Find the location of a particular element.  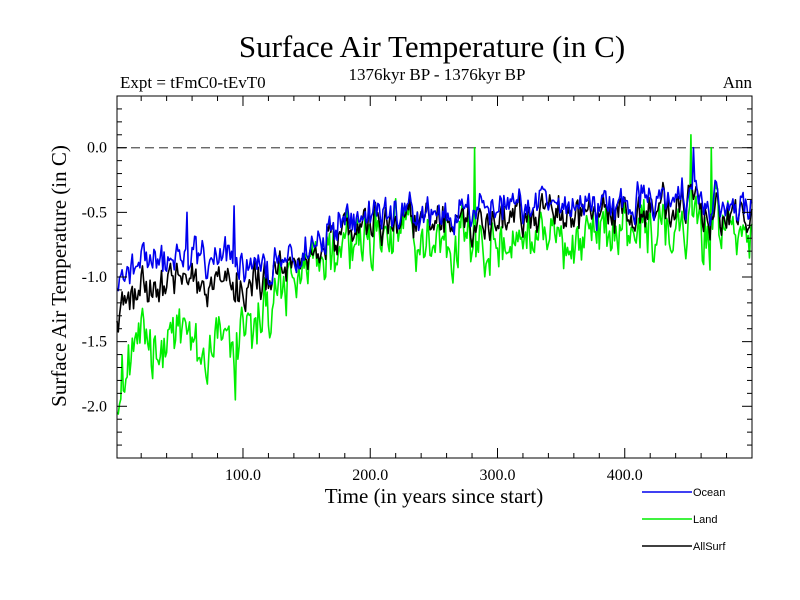

period-label: 1376kyr BP - 1376kyr BP is located at coordinates (437, 74).